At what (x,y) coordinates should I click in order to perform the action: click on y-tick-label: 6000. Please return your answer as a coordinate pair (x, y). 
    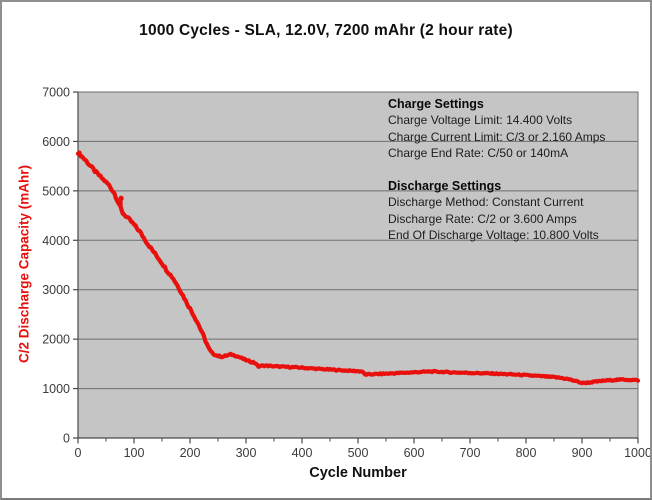
    Looking at the image, I should click on (56, 142).